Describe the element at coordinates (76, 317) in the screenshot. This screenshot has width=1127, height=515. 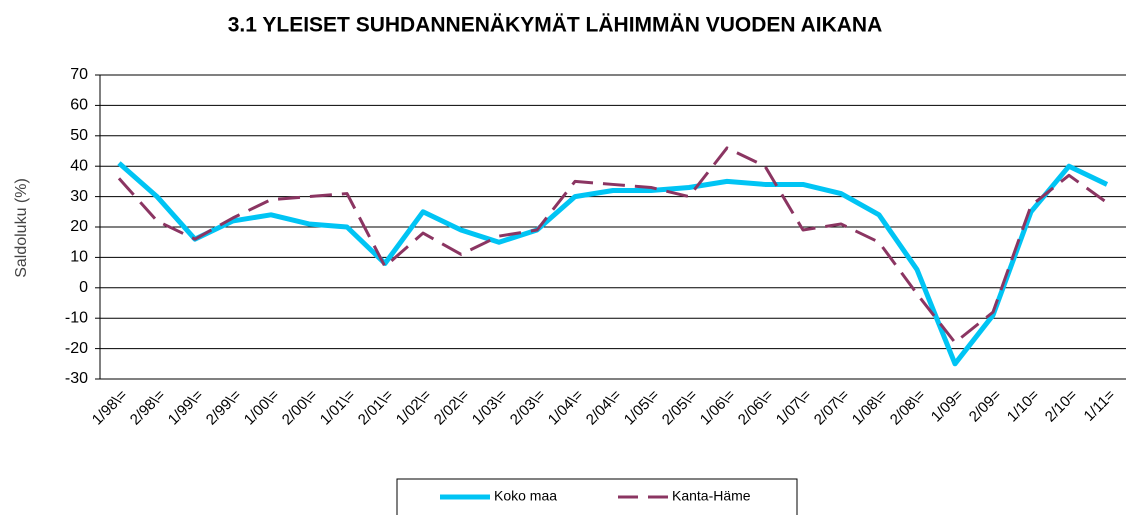
I see `y-tick-label: -10` at that location.